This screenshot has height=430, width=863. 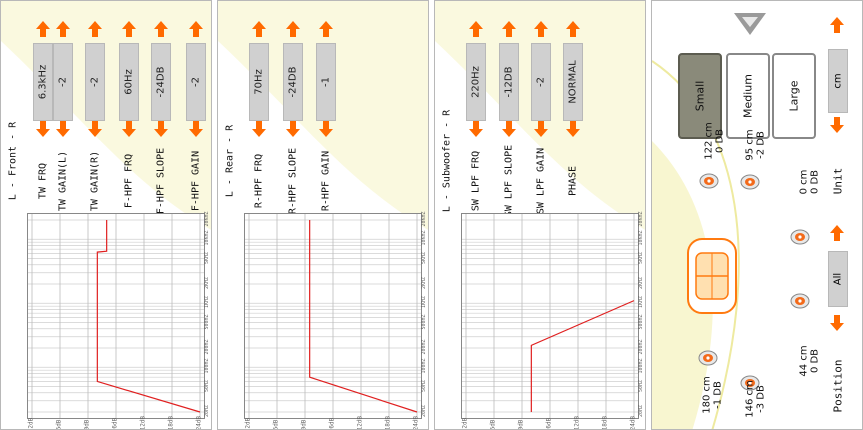 I want to click on speaker-front-right-icon, so click(x=750, y=383).